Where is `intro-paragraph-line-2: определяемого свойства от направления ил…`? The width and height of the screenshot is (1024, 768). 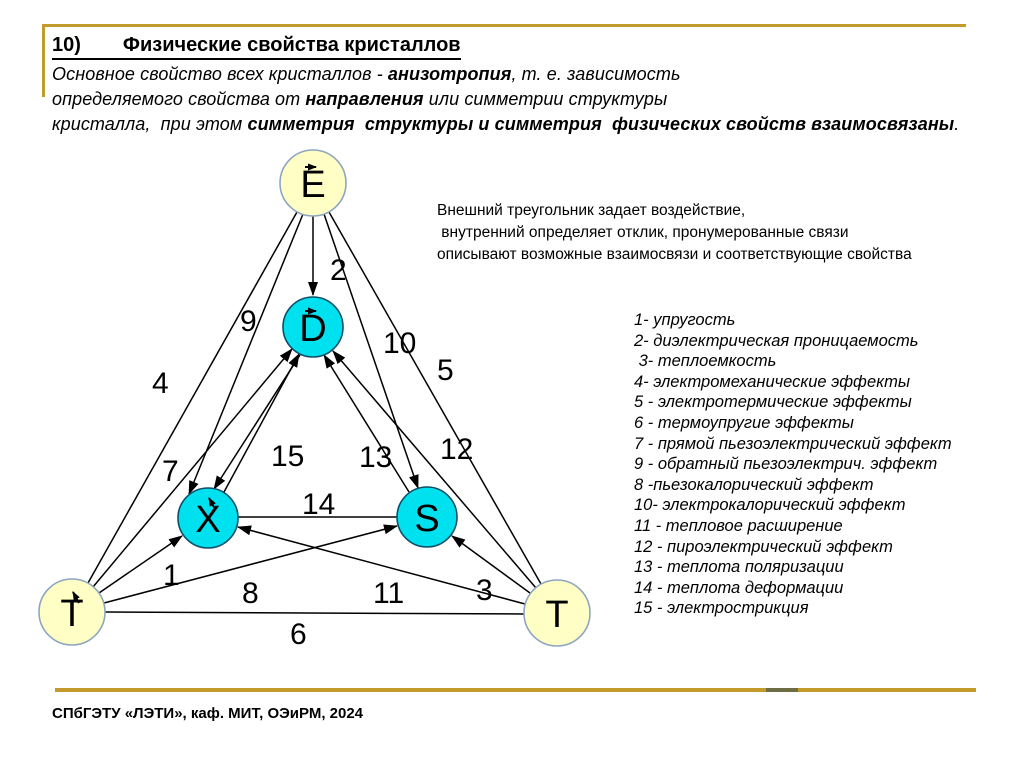
intro-paragraph-line-2: определяемого свойства от направления ил… is located at coordinates (359, 99).